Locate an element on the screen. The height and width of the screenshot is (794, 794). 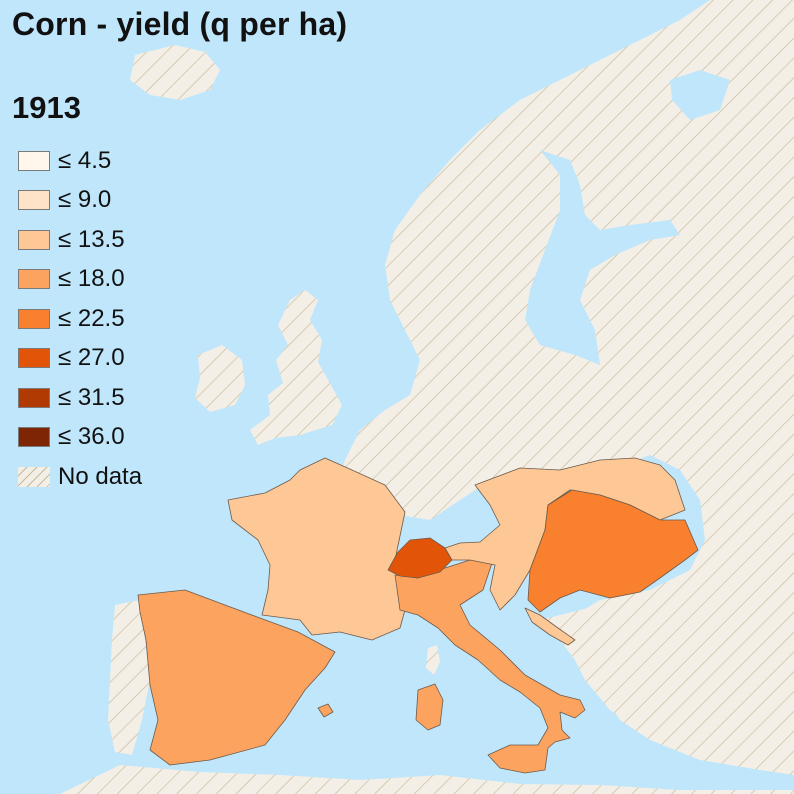
no-data-land-portugal is located at coordinates (129, 677).